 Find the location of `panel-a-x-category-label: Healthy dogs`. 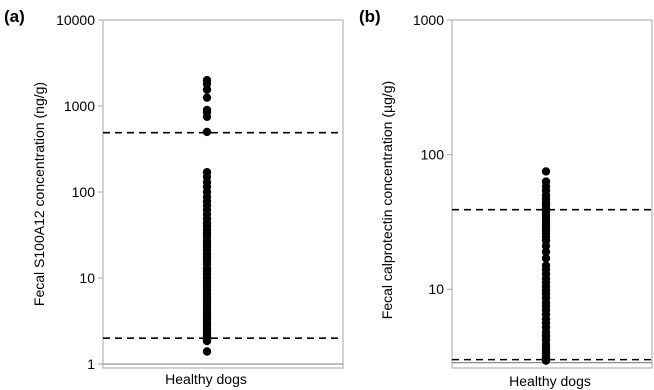

panel-a-x-category-label: Healthy dogs is located at coordinates (206, 379).